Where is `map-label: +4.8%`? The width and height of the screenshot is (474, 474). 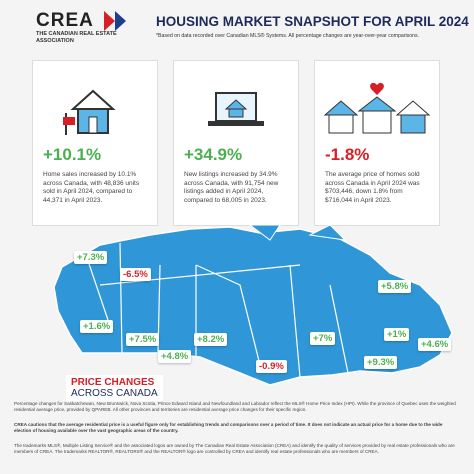
map-label: +4.8% is located at coordinates (175, 356).